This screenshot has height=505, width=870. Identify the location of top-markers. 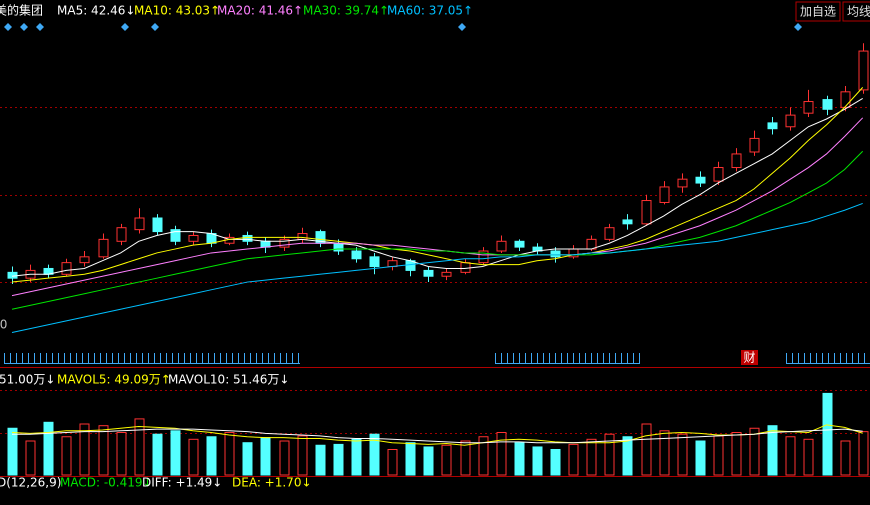
(403, 27).